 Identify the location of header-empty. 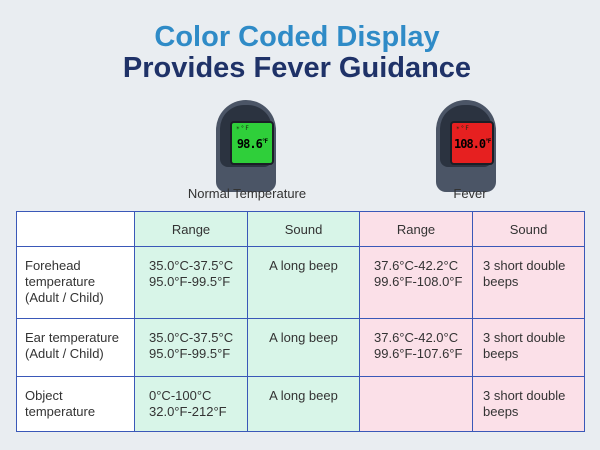
(75, 229).